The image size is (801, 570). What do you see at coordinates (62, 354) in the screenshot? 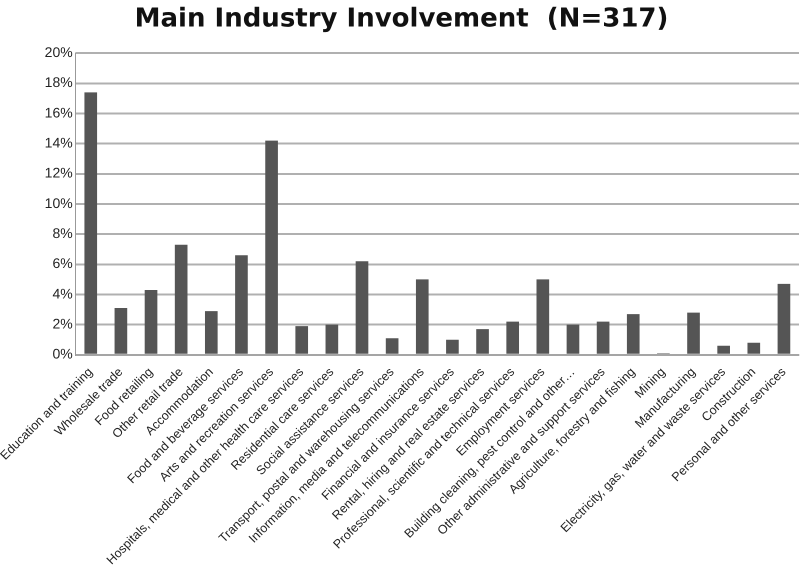
I see `y-tick-label: 0%` at bounding box center [62, 354].